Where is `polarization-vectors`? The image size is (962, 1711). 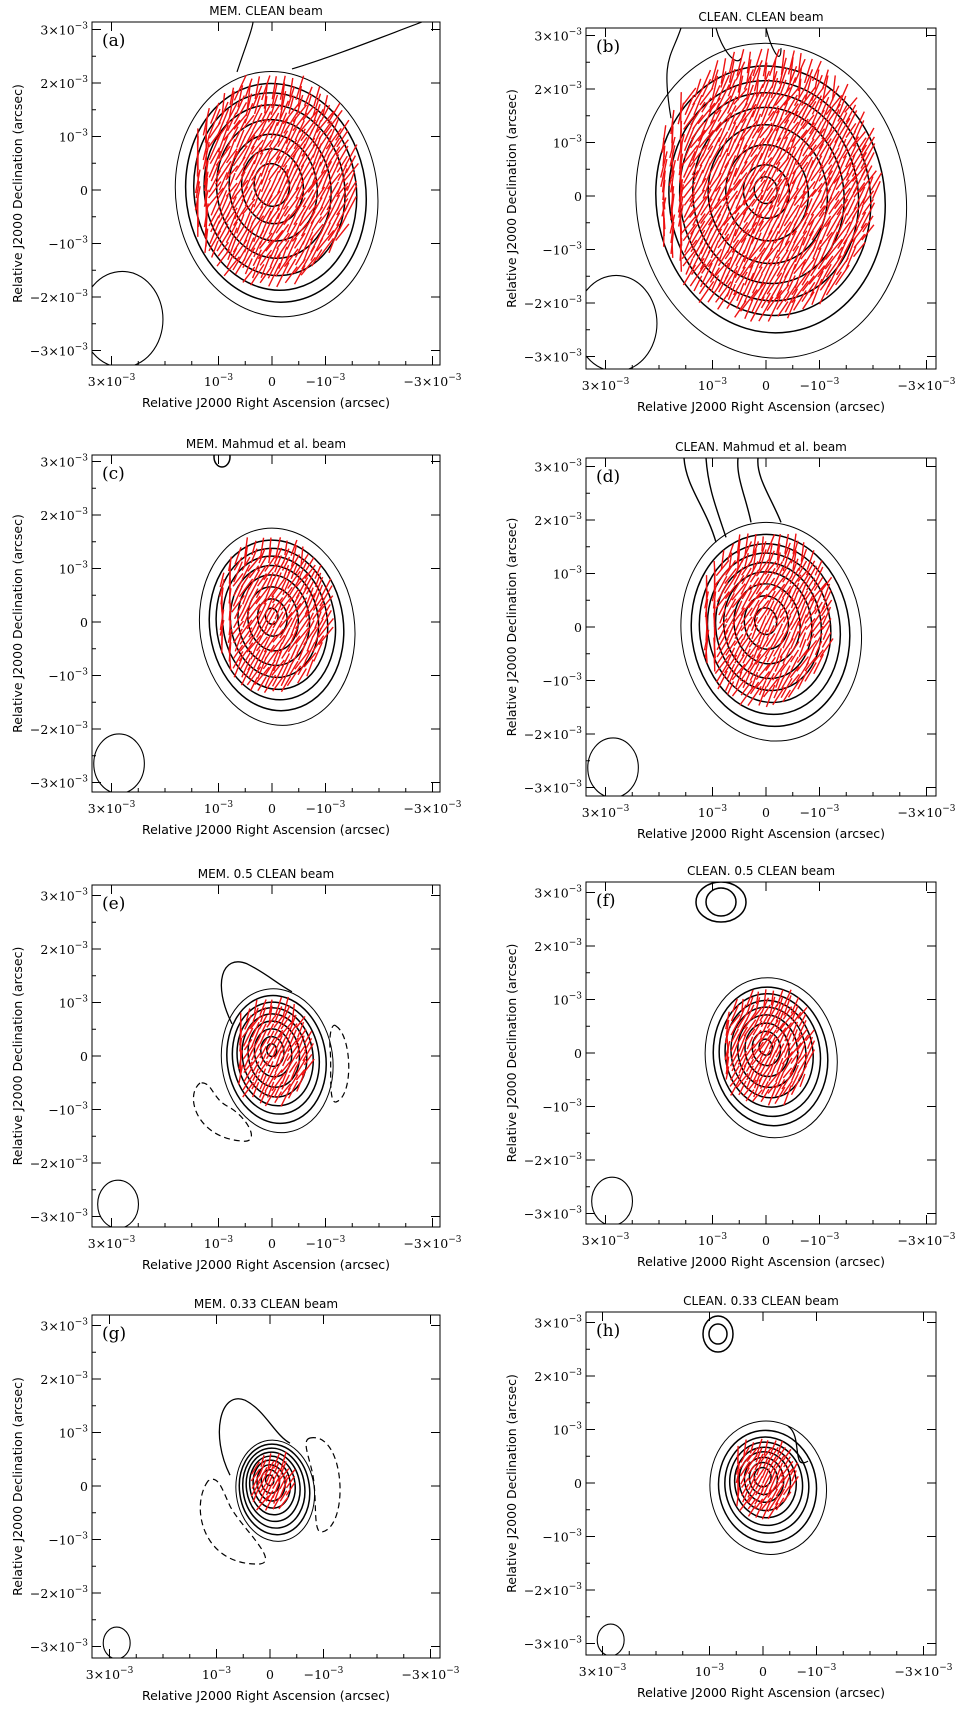
polarization-vectors is located at coordinates (273, 1481).